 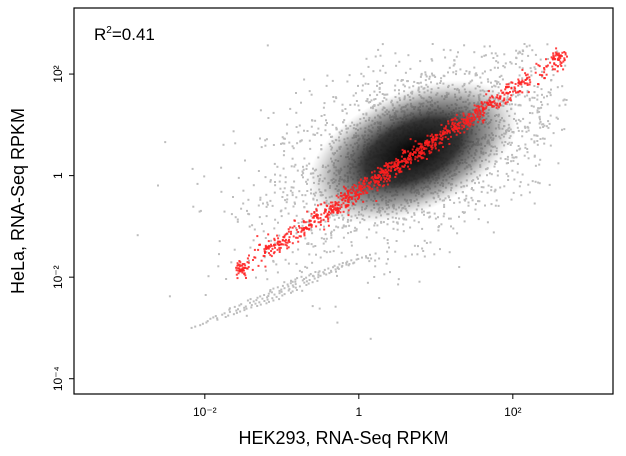 What do you see at coordinates (58, 73) in the screenshot?
I see `y-tick-label: 10²` at bounding box center [58, 73].